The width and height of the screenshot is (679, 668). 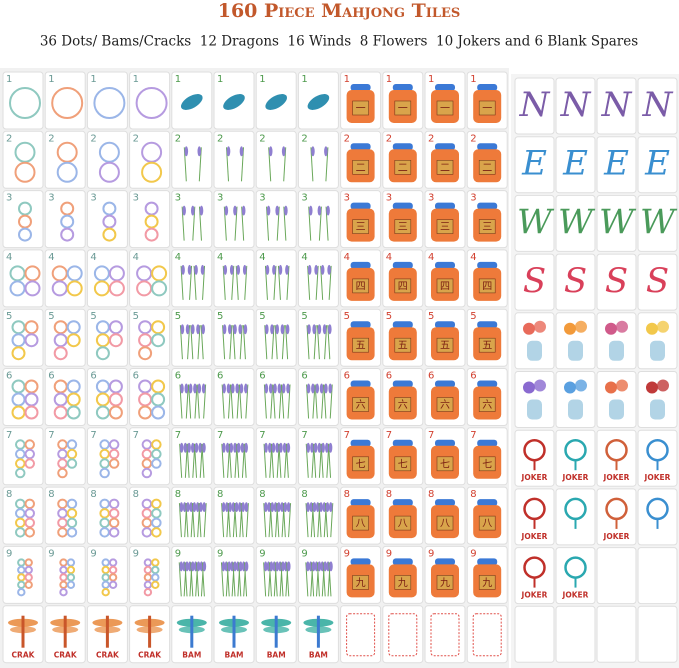 What do you see at coordinates (191, 102) in the screenshot?
I see `bird` at bounding box center [191, 102].